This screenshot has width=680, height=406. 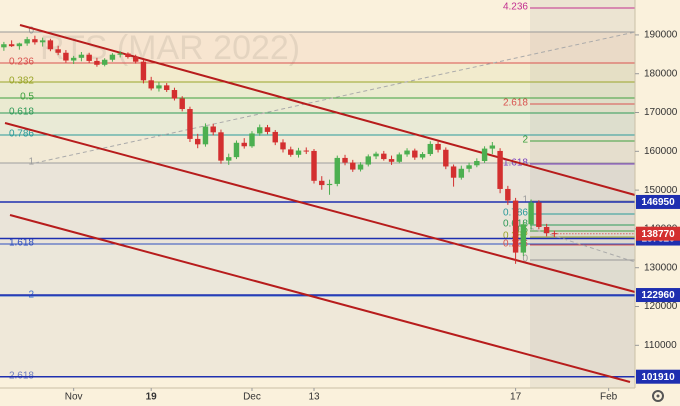 I want to click on last-price-tag, so click(x=658, y=233).